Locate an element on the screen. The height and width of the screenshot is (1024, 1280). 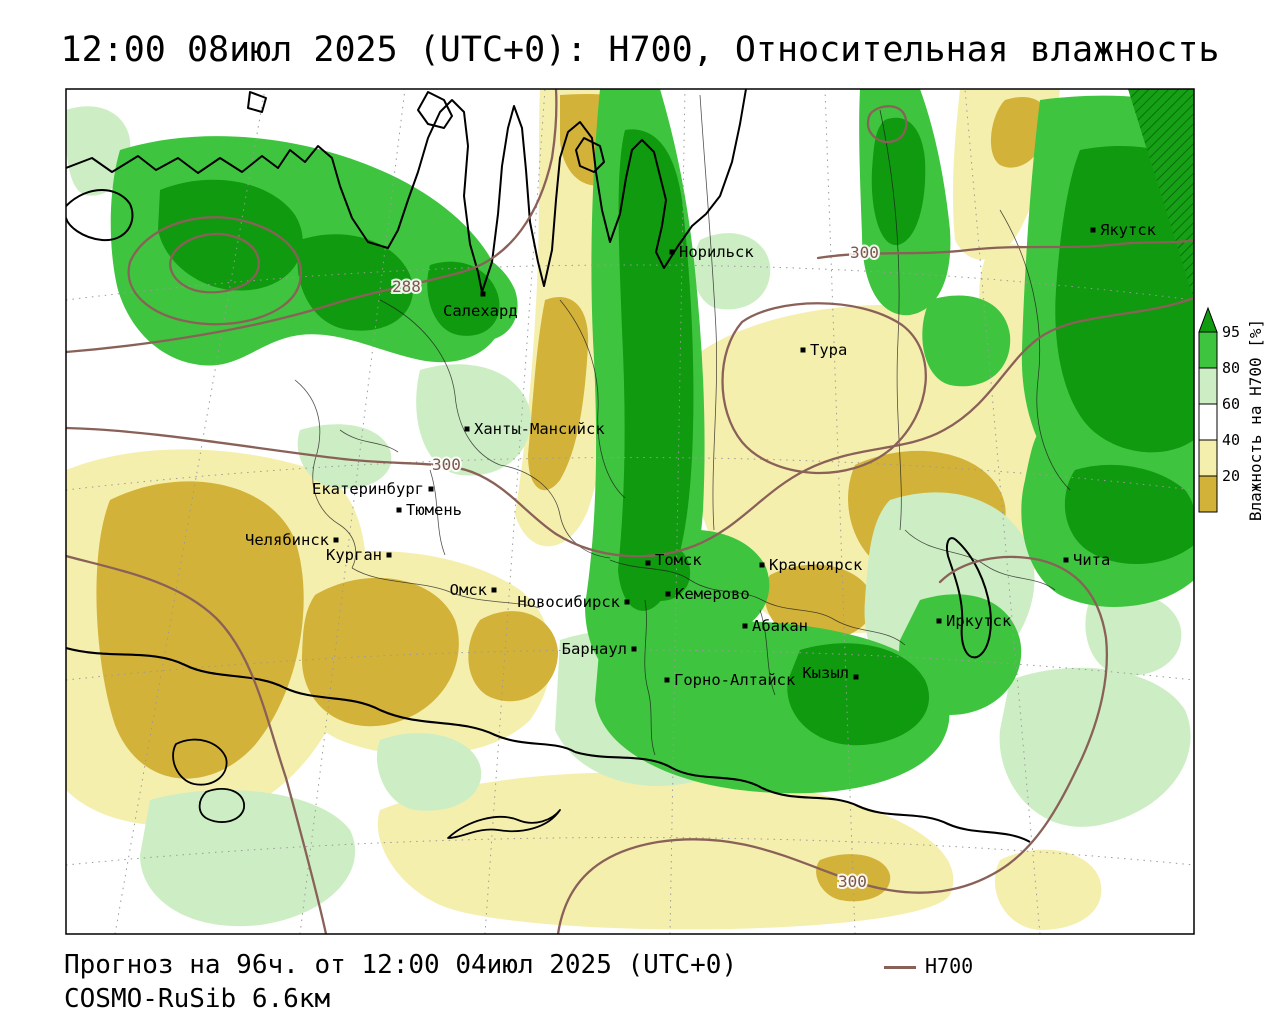
city-label: Екатеринбург is located at coordinates (368, 489).